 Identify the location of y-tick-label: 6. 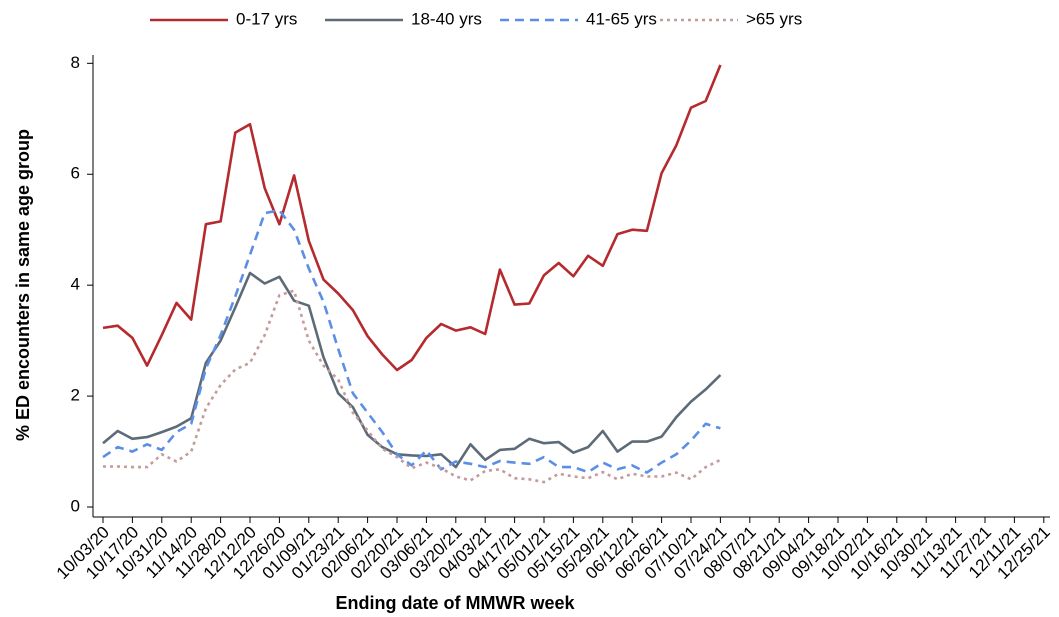
(75, 173).